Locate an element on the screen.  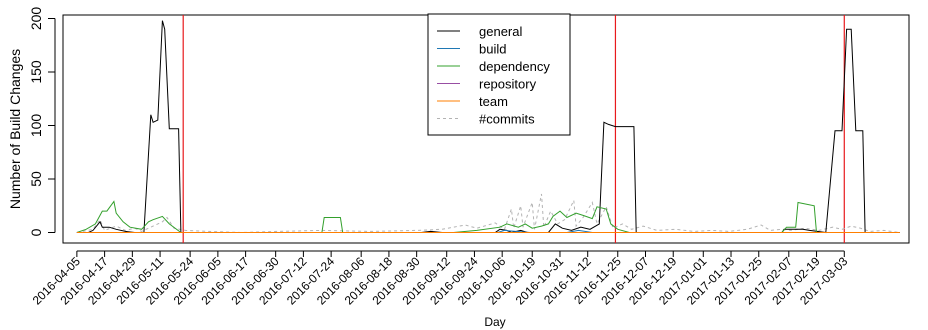
y-tick-label: 50 is located at coordinates (36, 179).